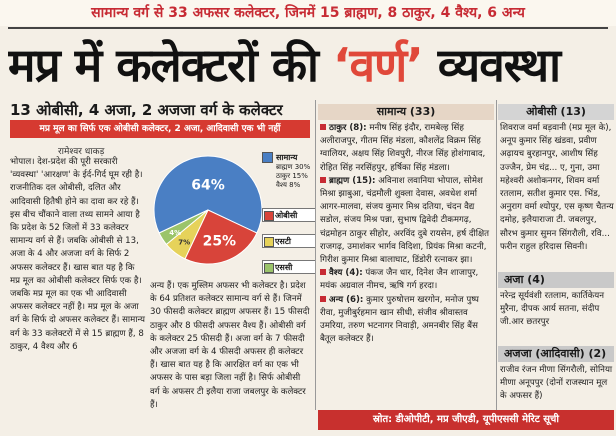  I want to click on pie-slice-sc, so click(183, 227).